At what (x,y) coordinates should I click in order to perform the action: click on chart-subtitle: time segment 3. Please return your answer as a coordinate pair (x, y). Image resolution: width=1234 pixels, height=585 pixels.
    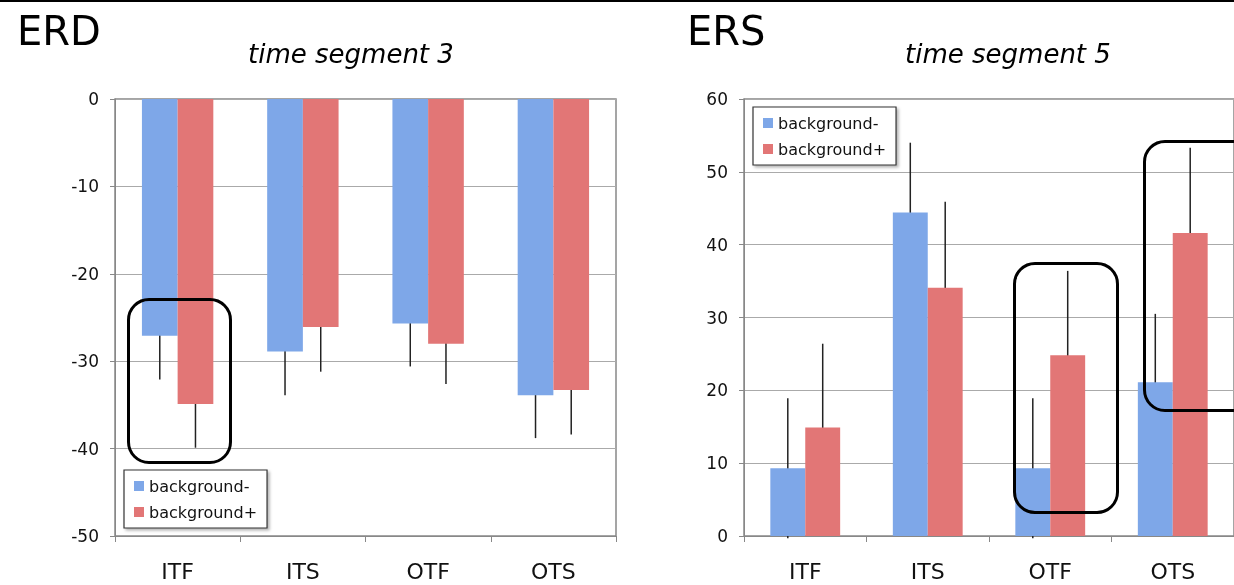
    Looking at the image, I should click on (351, 54).